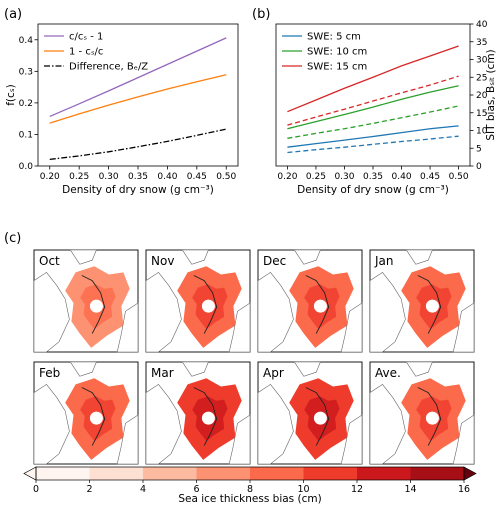  What do you see at coordinates (249, 499) in the screenshot?
I see `colorbar-label: Sea ice thickness bias (cm)` at bounding box center [249, 499].